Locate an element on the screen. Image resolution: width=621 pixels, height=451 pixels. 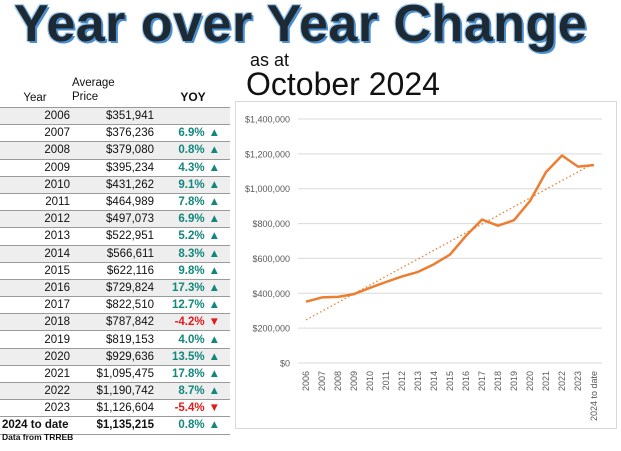
row-price: $1,095,475 is located at coordinates (115, 373).